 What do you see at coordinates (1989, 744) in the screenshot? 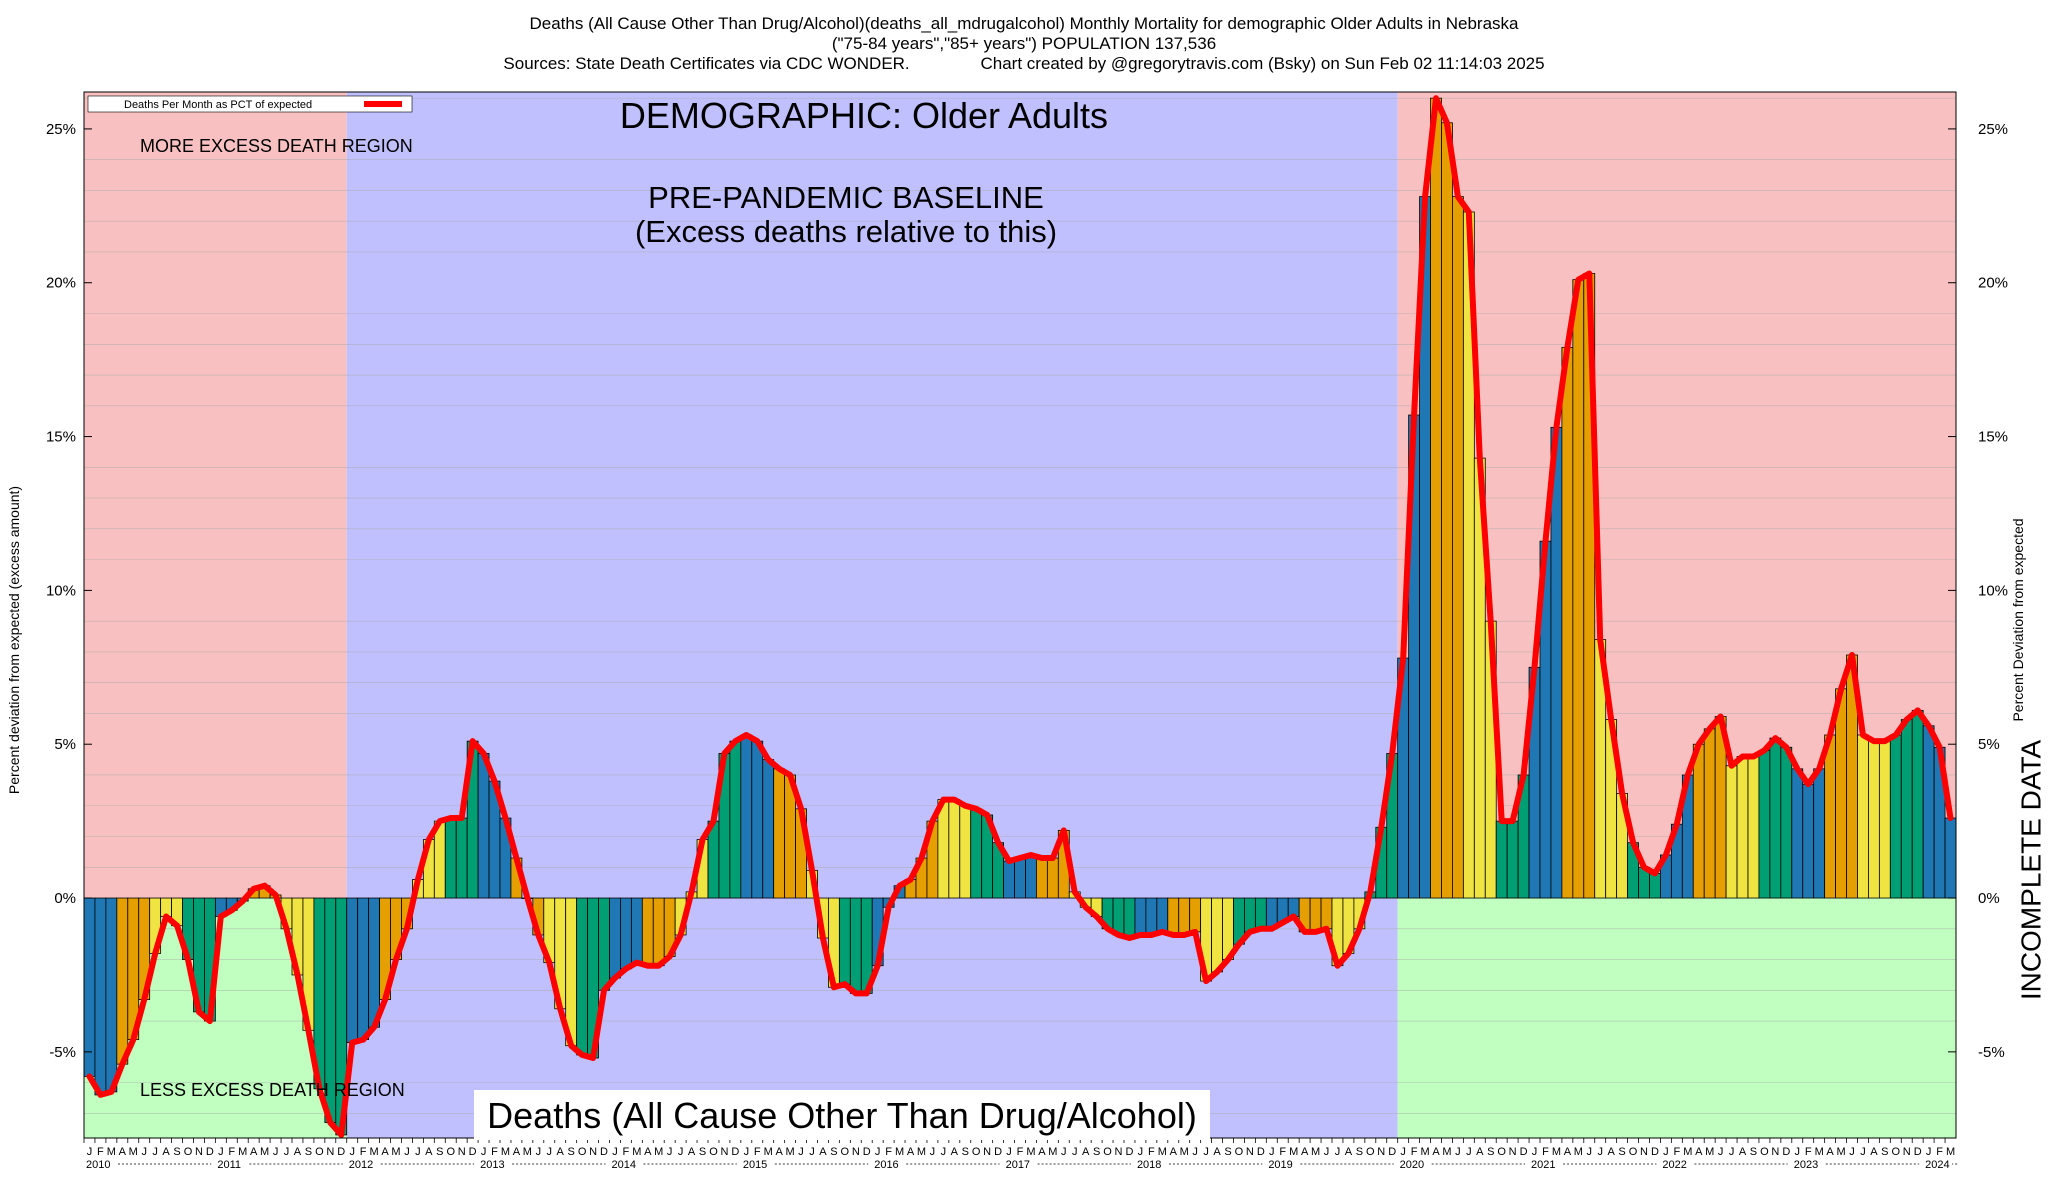
I see `y-tick-label-right: 5%` at bounding box center [1989, 744].